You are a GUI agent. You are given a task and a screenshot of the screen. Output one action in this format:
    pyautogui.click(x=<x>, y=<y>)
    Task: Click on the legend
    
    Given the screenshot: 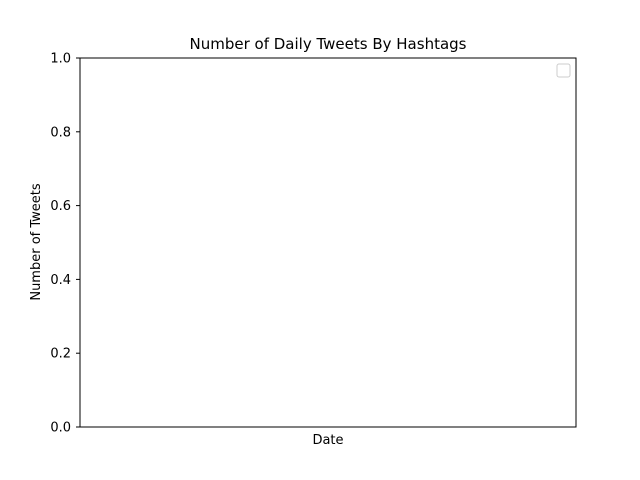 What is the action you would take?
    pyautogui.click(x=563, y=70)
    